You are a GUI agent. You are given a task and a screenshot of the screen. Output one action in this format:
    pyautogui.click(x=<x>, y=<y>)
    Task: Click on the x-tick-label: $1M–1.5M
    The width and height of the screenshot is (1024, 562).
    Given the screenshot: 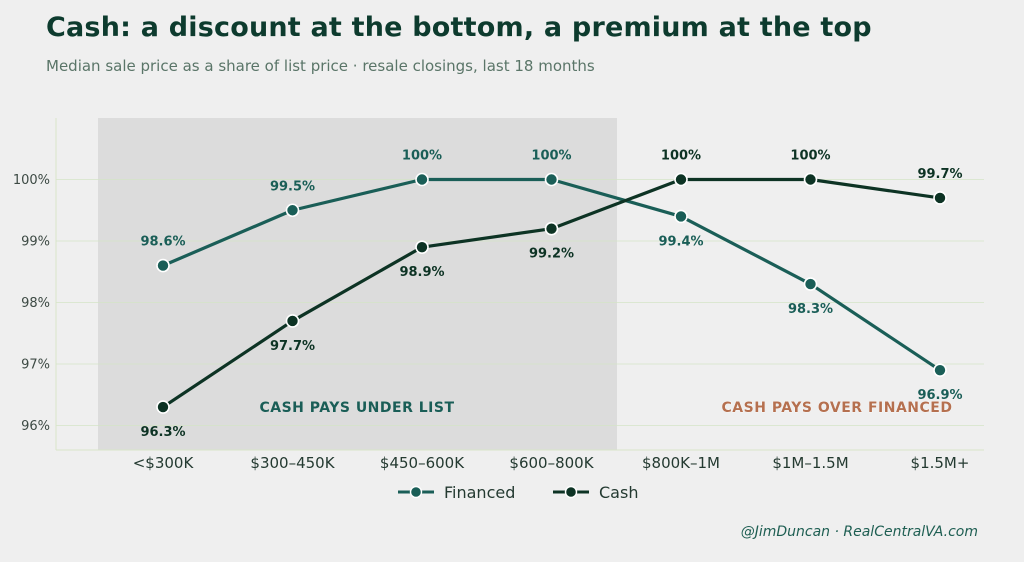 What is the action you would take?
    pyautogui.click(x=810, y=463)
    